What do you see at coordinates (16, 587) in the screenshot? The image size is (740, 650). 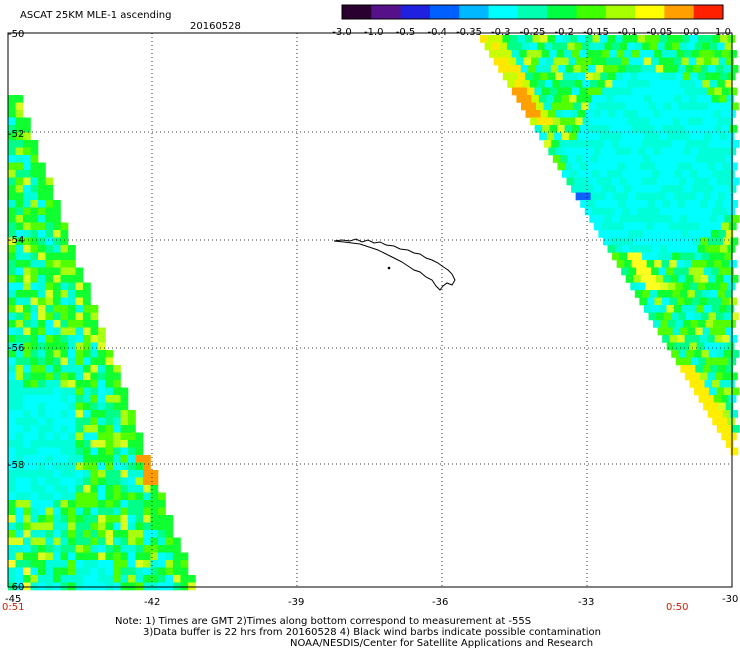 I see `lat-label-60: -60` at bounding box center [16, 587].